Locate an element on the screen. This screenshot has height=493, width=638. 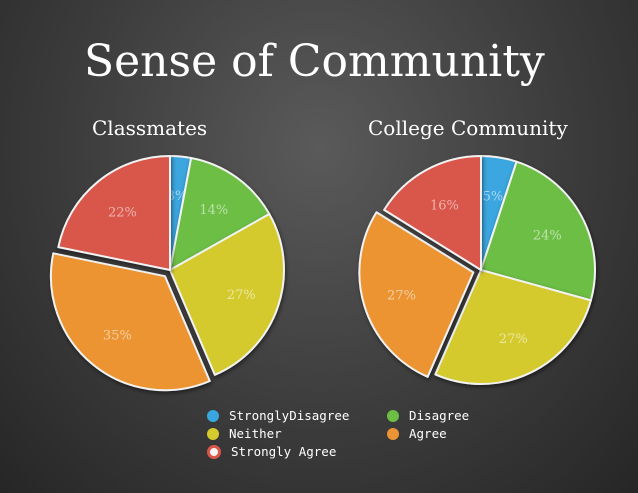
legend-item-disagree: Disagree is located at coordinates (428, 415).